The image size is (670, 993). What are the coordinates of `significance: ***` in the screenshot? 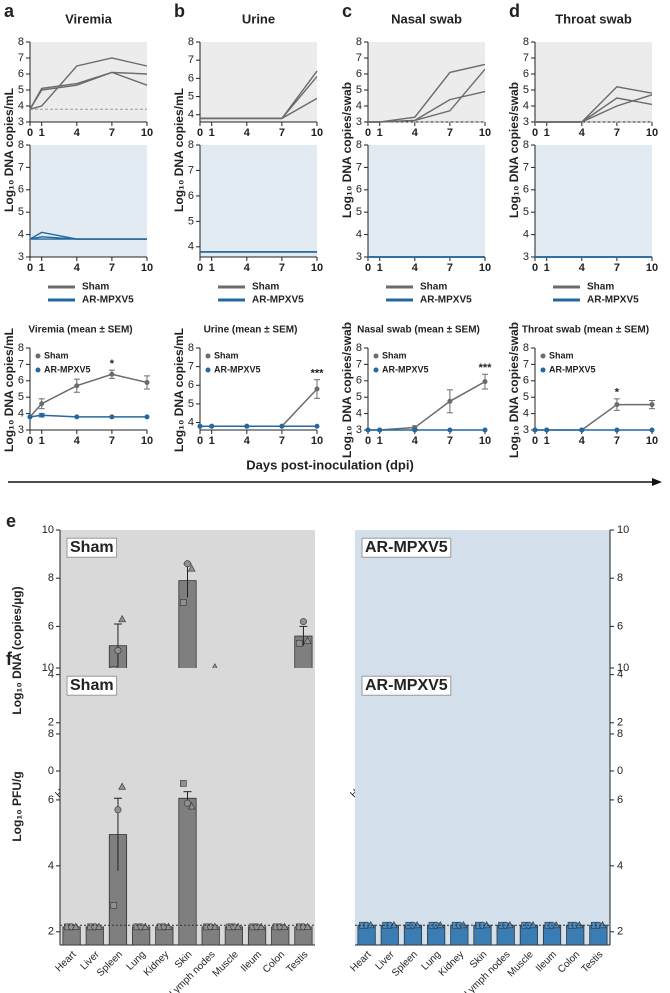 It's located at (486, 368).